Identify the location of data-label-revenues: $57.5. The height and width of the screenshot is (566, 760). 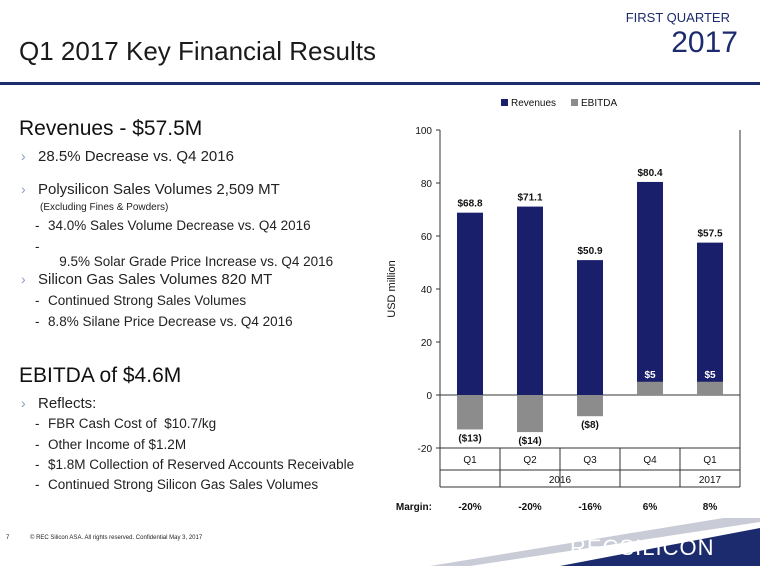
(709, 234).